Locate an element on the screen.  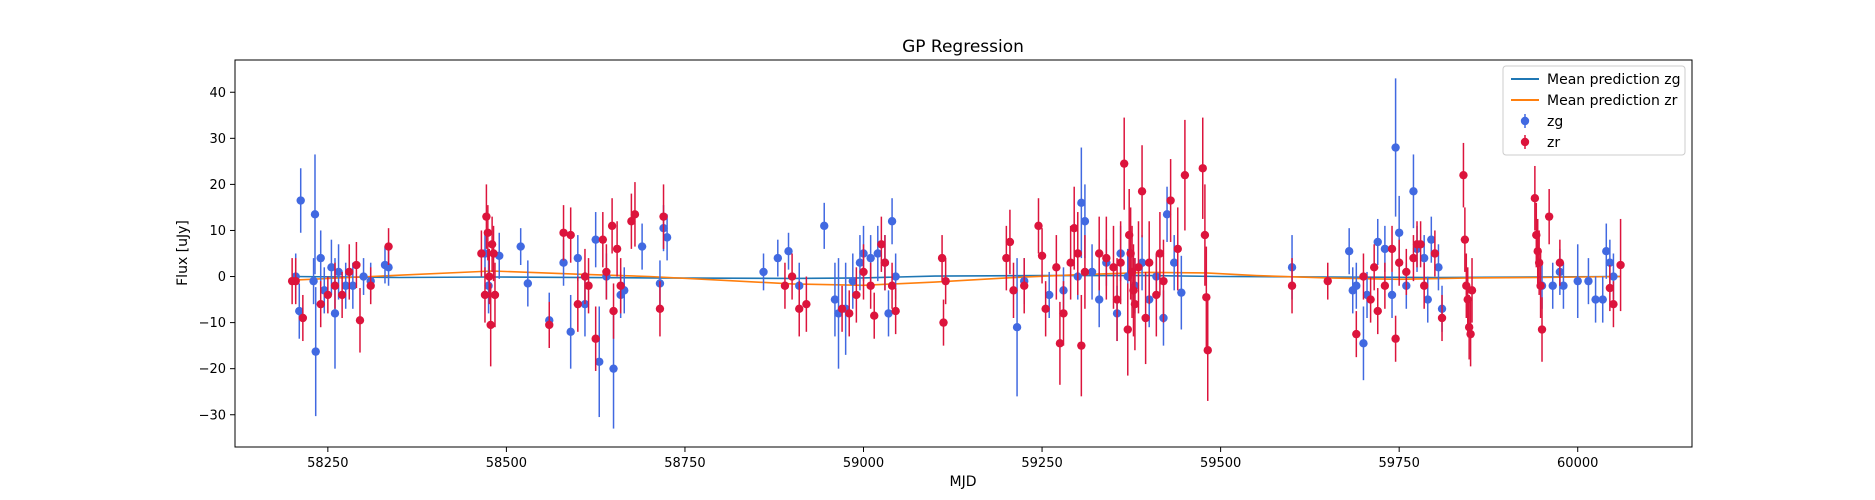
chart-title: GP Regression is located at coordinates (963, 47).